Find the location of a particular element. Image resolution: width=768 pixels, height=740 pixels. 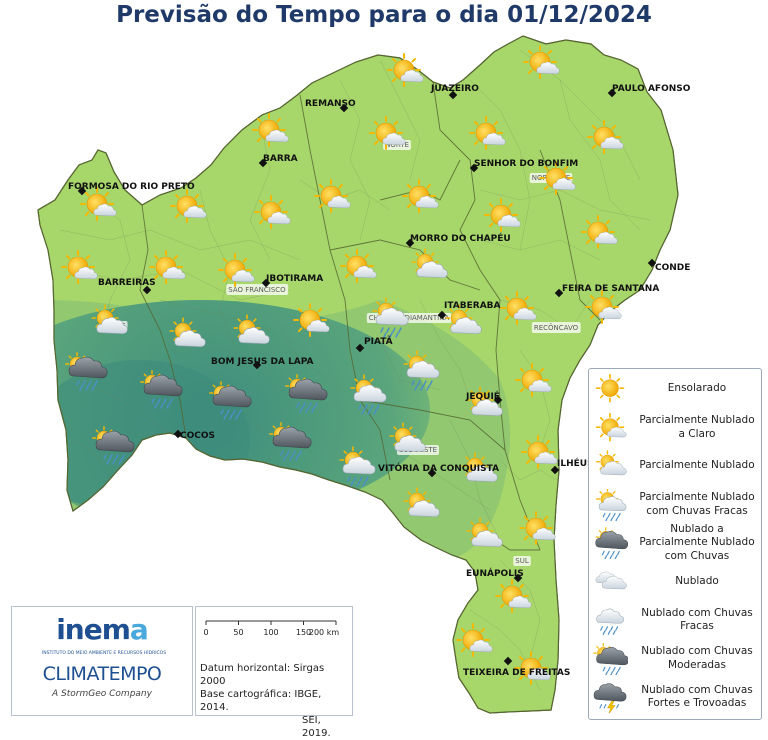

city: SENHOR DO BONFIM is located at coordinates (523, 166).